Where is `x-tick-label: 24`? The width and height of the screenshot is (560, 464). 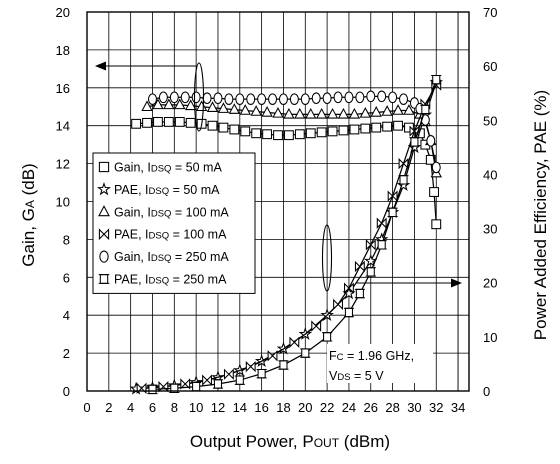
x-tick-label: 24 is located at coordinates (349, 407).